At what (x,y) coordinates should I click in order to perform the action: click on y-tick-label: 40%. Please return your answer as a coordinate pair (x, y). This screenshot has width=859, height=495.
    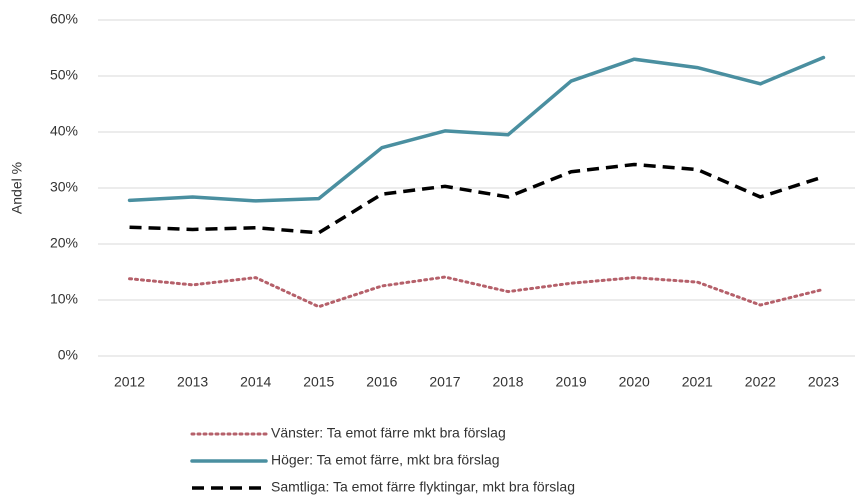
    Looking at the image, I should click on (64, 131).